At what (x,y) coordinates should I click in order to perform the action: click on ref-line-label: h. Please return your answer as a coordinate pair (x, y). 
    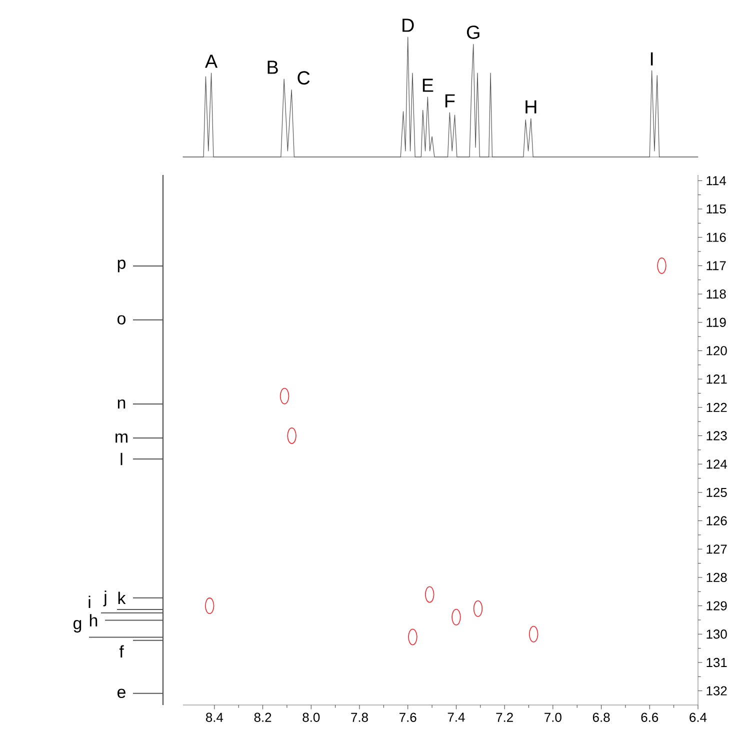
    Looking at the image, I should click on (94, 620).